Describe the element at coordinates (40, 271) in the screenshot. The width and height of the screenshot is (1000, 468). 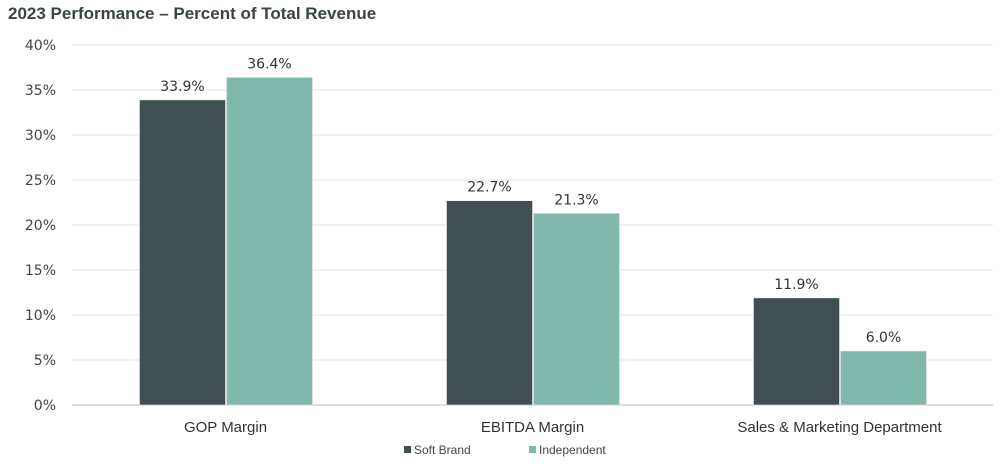
I see `y-tick-label: 15%` at that location.